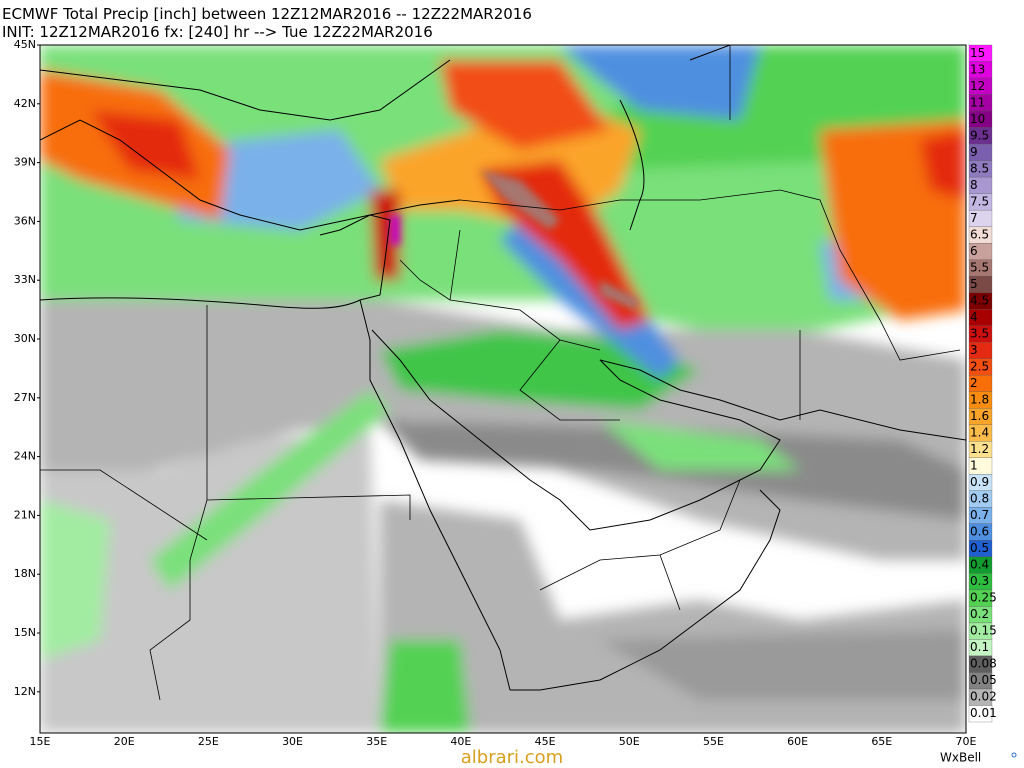 The width and height of the screenshot is (1024, 768). I want to click on lon-label: 30E, so click(292, 741).